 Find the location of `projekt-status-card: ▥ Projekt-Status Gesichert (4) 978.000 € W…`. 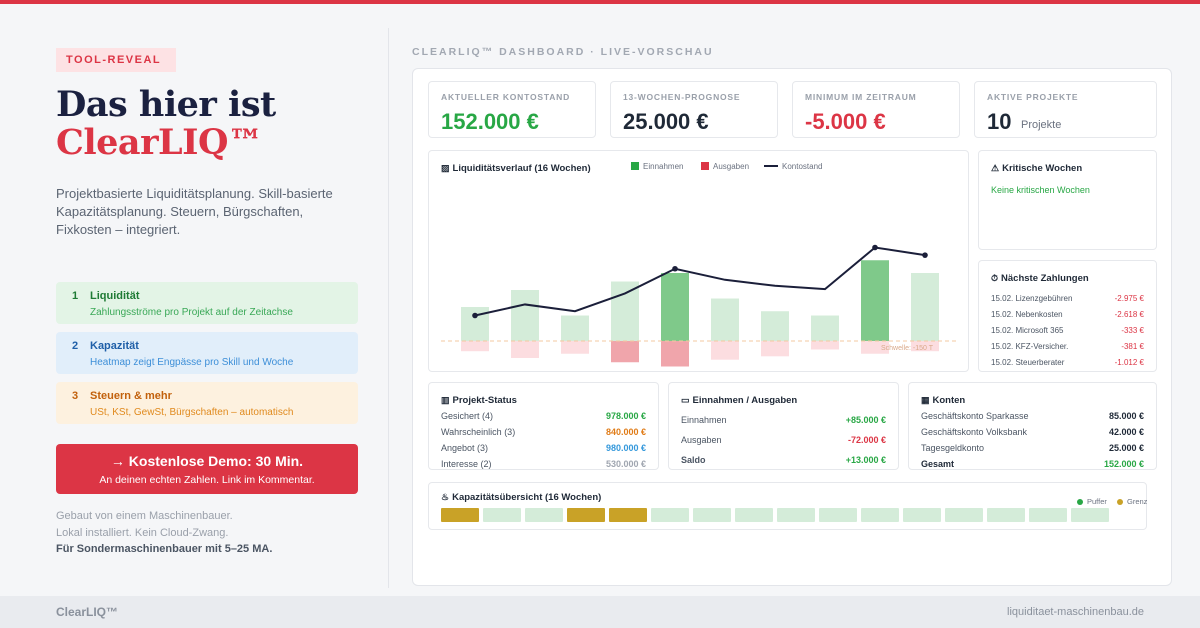

projekt-status-card: ▥ Projekt-Status Gesichert (4) 978.000 € W… is located at coordinates (543, 426).